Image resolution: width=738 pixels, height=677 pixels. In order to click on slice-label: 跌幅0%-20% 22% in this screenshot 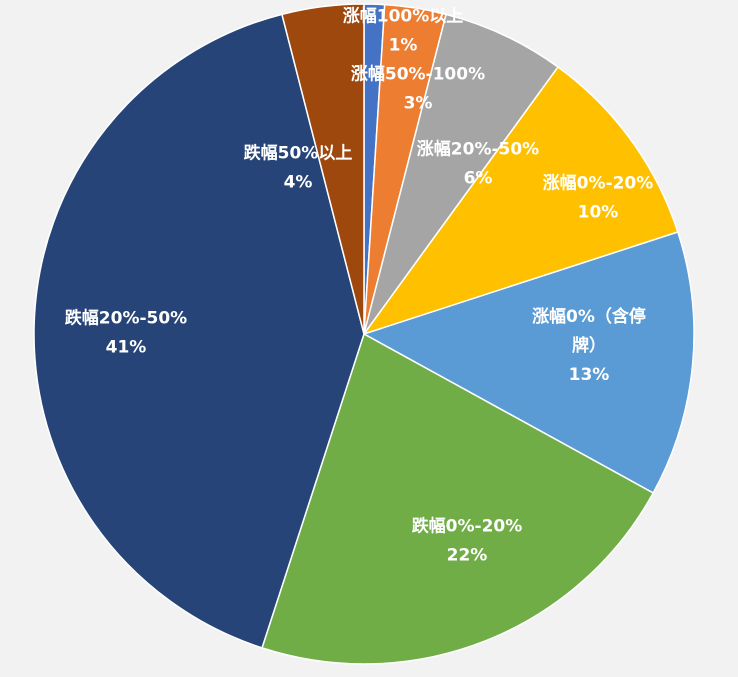, I will do `click(467, 541)`.